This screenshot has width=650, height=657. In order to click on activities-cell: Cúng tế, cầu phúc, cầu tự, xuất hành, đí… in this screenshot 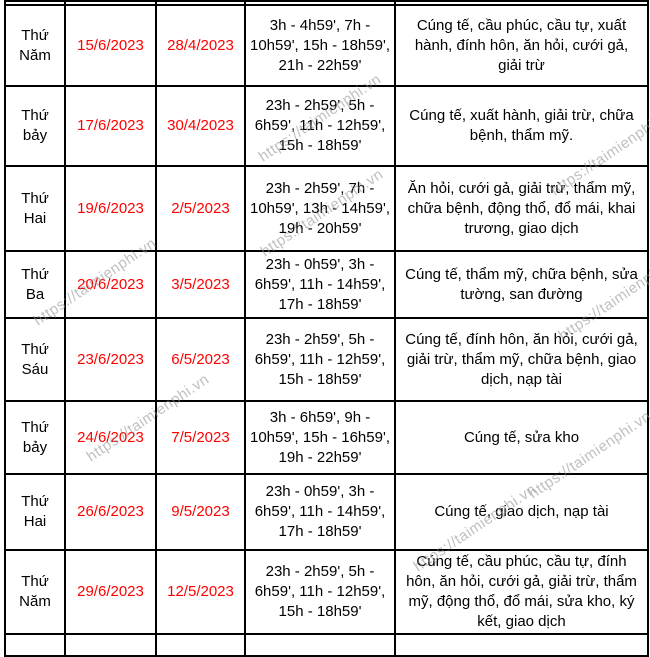, I will do `click(521, 45)`.